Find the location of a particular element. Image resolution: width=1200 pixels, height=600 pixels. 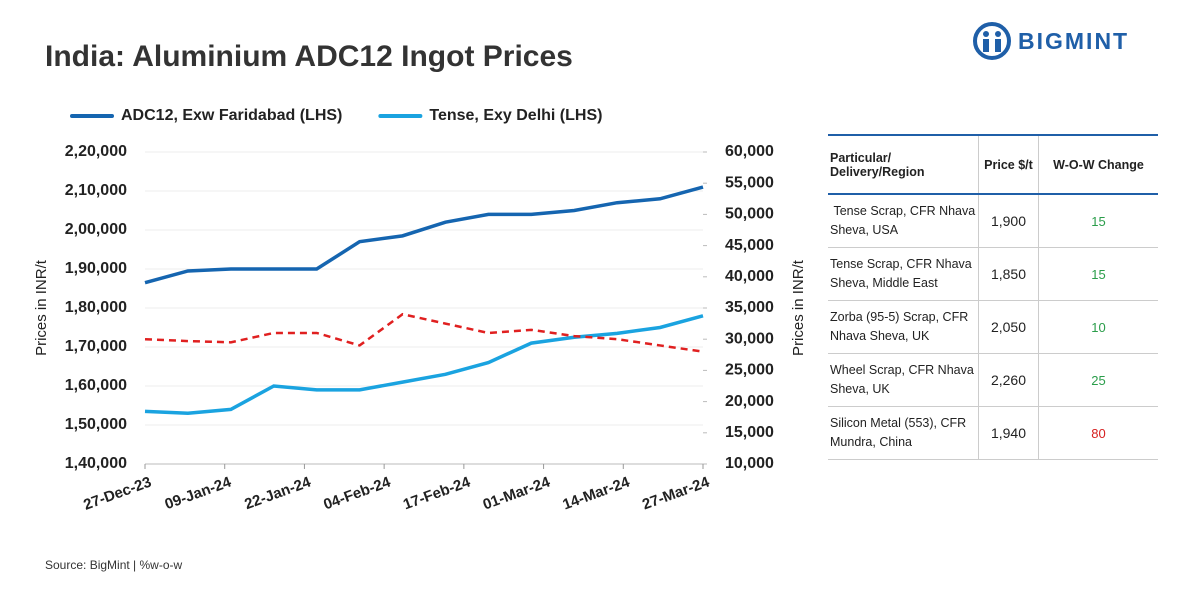

table-row: Wheel Scrap, CFR Nhava Sheva, UK 2,260 25 is located at coordinates (993, 380).